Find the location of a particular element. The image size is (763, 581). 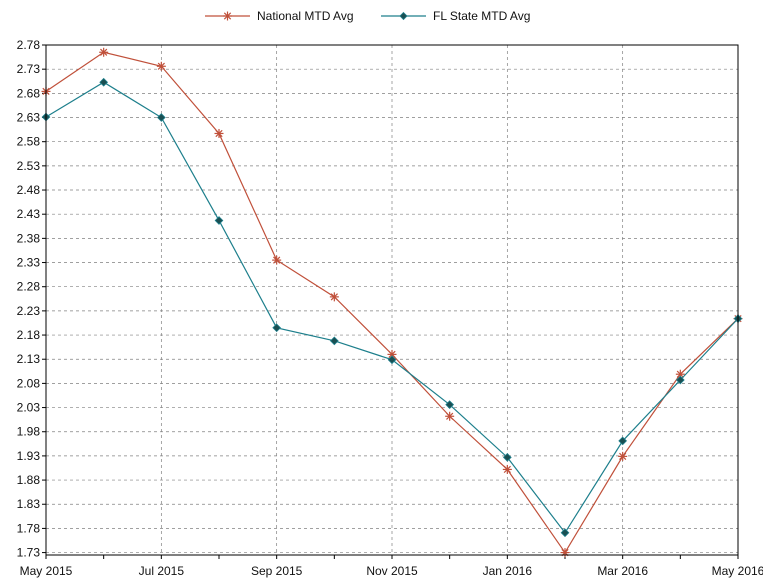

legend-label-fl-state: FL State MTD Avg is located at coordinates (481, 16).